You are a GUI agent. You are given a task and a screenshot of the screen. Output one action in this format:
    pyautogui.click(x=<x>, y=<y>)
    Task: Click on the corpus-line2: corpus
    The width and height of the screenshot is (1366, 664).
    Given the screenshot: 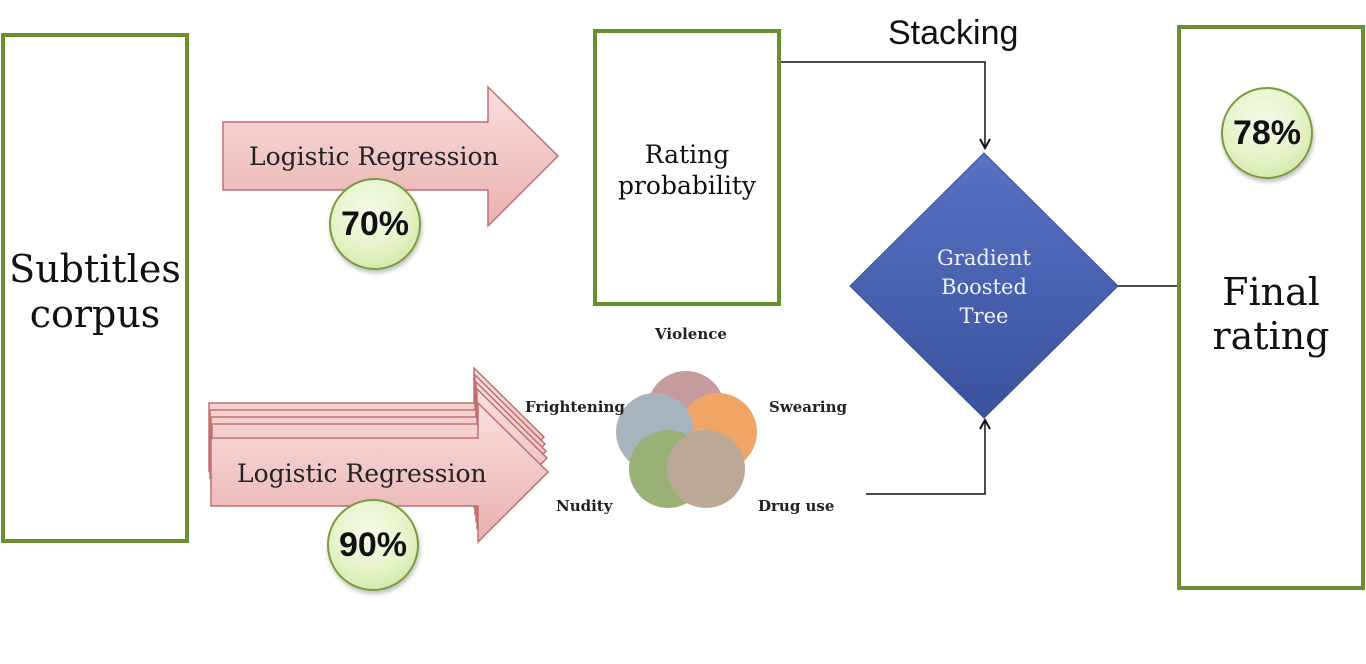 What is the action you would take?
    pyautogui.click(x=95, y=314)
    